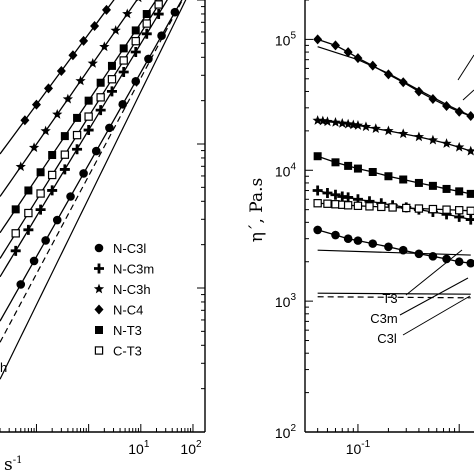 Image resolution: width=474 pixels, height=474 pixels. Describe the element at coordinates (132, 289) in the screenshot. I see `legend-label-2: N-C3h` at that location.